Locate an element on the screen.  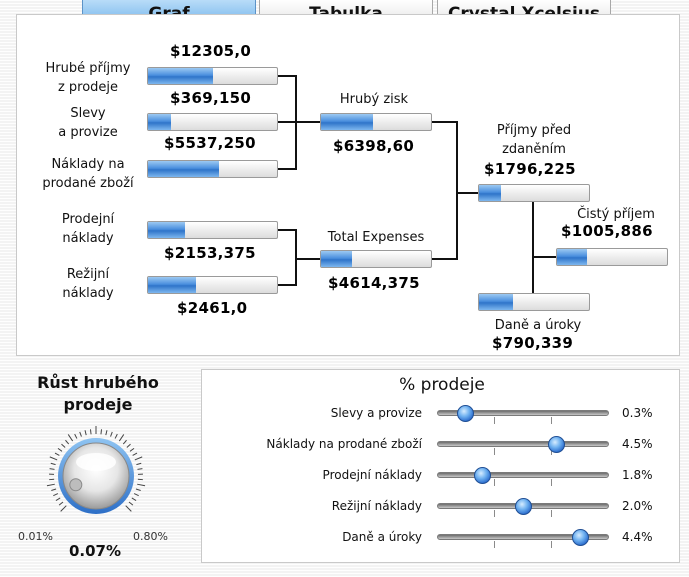
net-income-bar is located at coordinates (612, 257).